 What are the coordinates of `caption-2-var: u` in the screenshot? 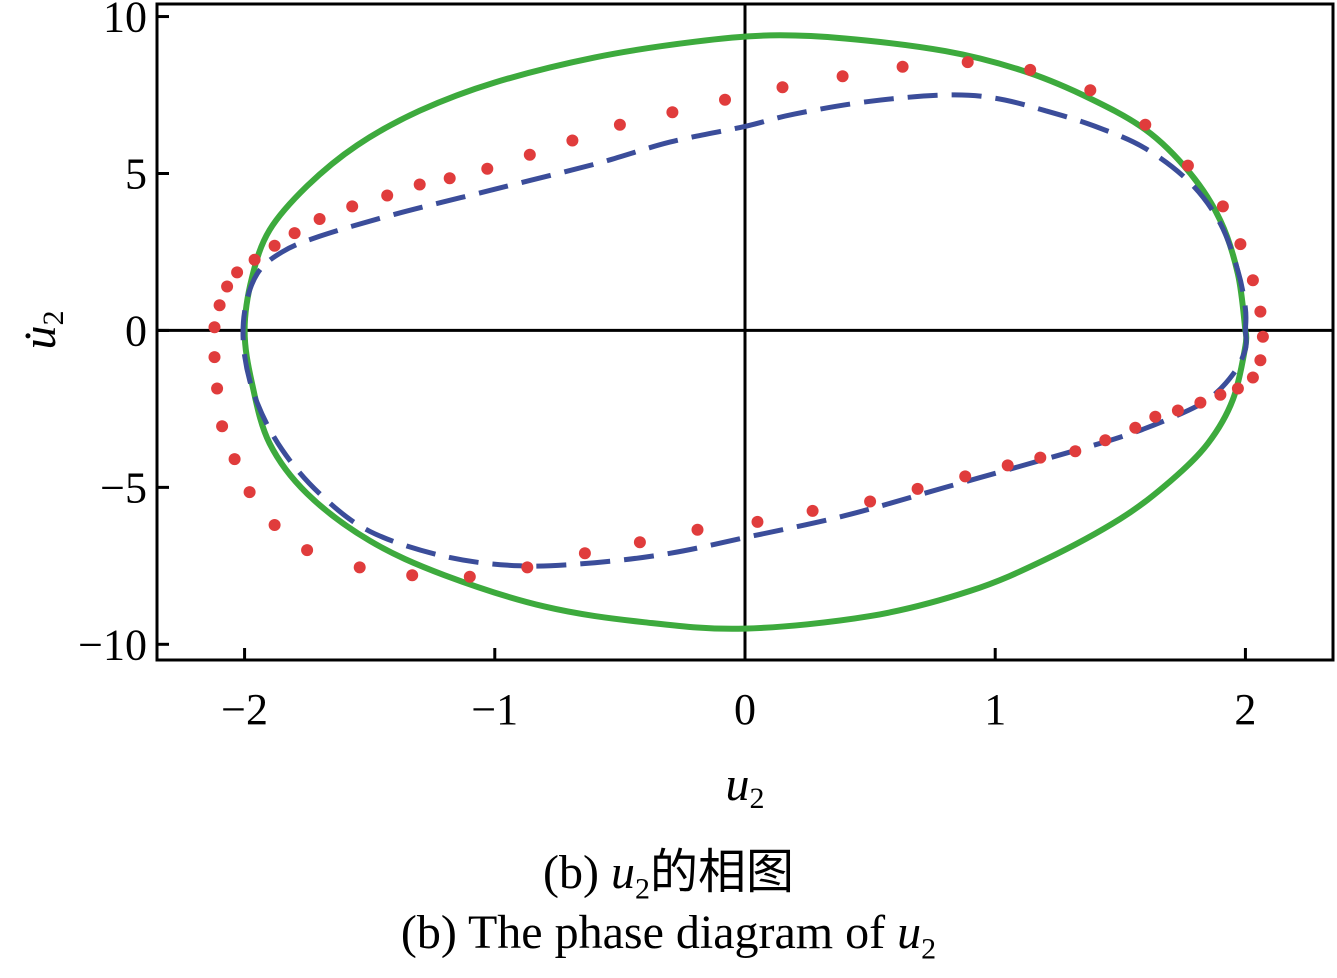 It's located at (909, 932).